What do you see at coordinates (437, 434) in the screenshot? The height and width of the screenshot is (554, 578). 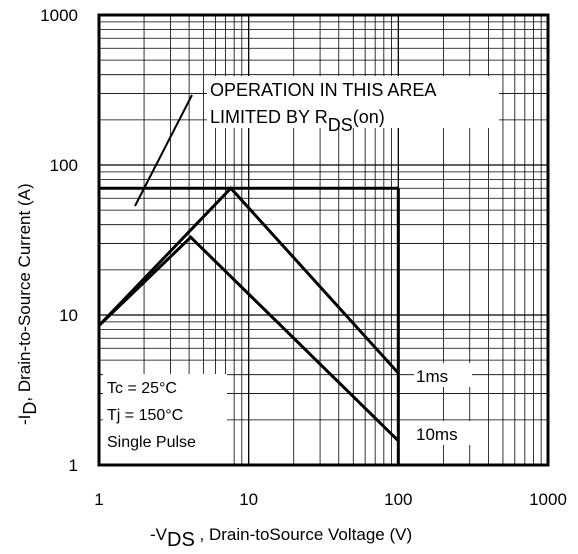 I see `series-label-10ms: 10ms` at bounding box center [437, 434].